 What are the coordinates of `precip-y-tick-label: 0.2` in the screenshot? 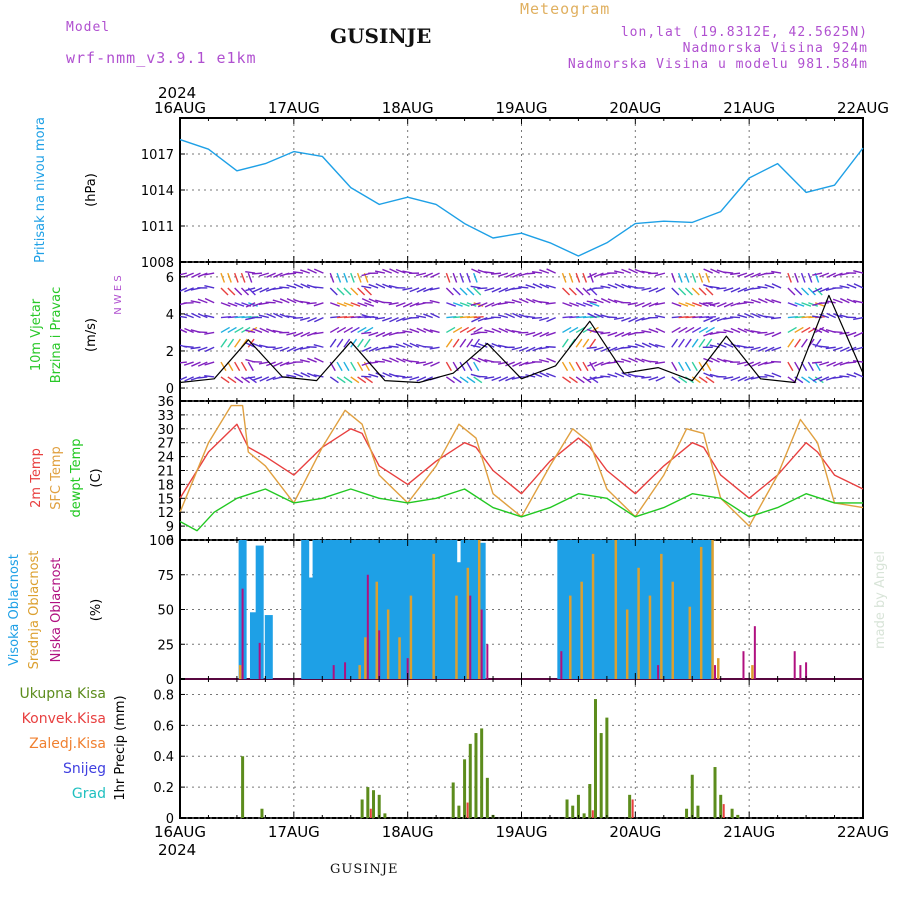 It's located at (163, 788).